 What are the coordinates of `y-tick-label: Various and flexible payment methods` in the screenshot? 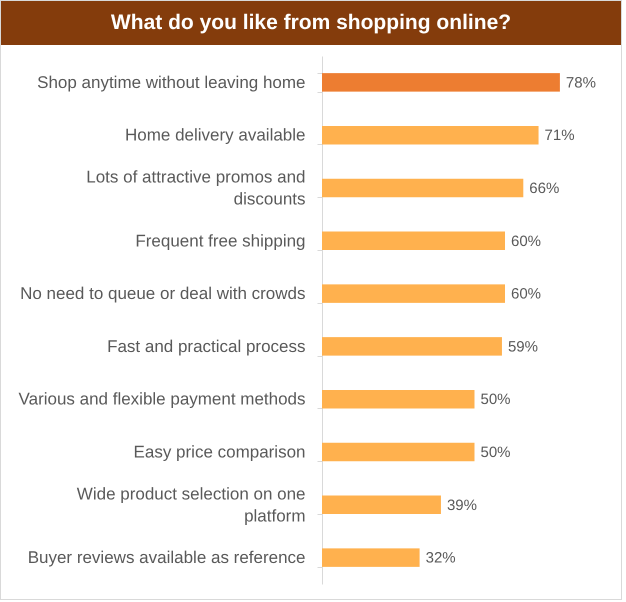 It's located at (162, 399).